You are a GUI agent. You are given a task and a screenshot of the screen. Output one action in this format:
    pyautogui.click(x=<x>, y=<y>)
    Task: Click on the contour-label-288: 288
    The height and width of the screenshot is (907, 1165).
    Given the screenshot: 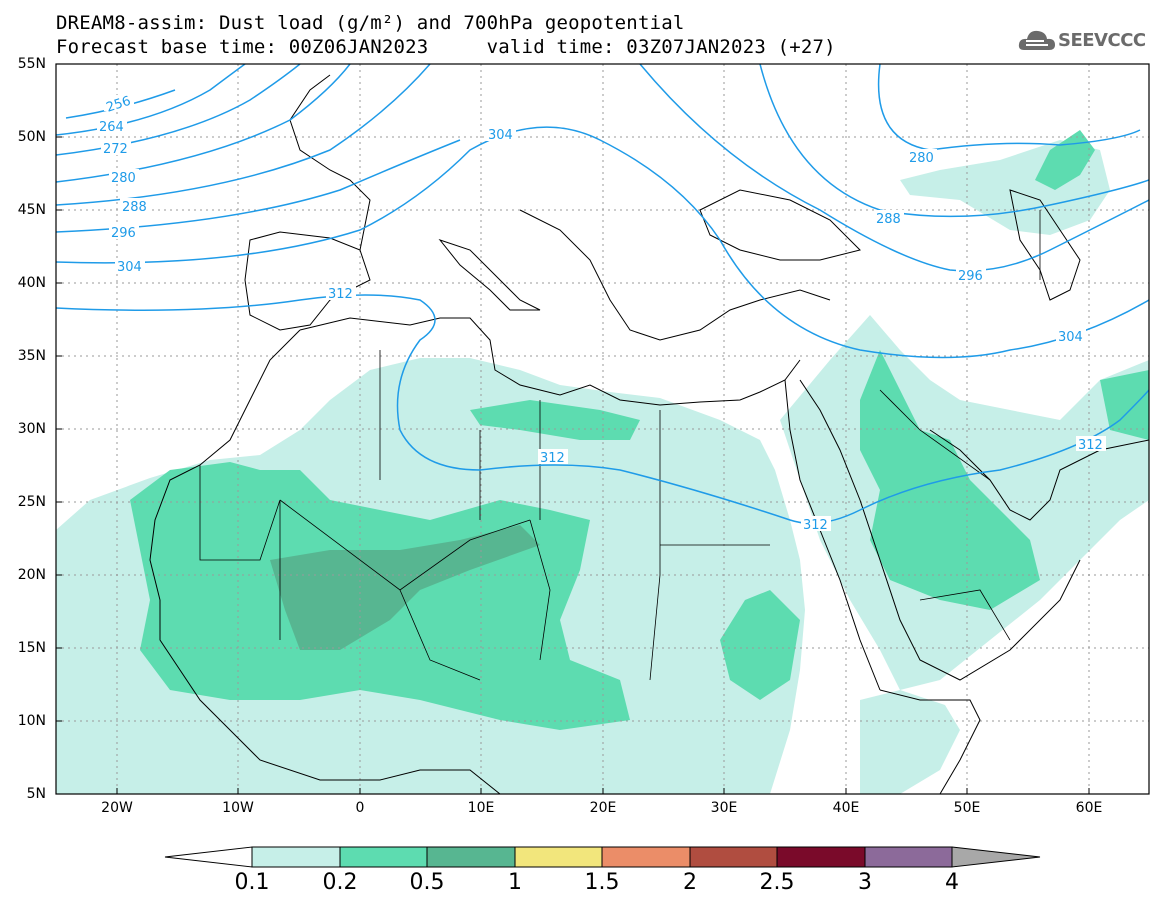 What is the action you would take?
    pyautogui.click(x=134, y=207)
    